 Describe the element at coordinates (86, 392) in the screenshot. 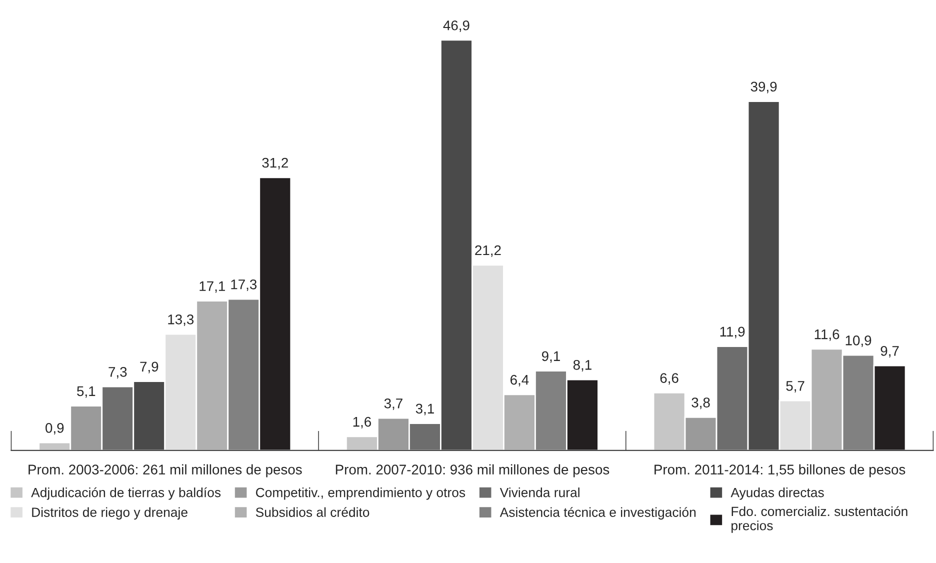

I see `data-label: 5,1` at that location.